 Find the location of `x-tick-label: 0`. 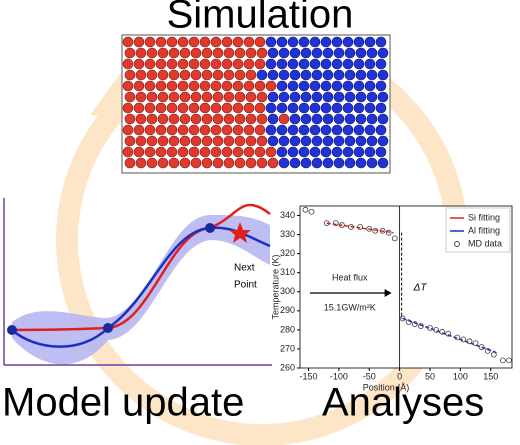

x-tick-label: 0 is located at coordinates (399, 376).